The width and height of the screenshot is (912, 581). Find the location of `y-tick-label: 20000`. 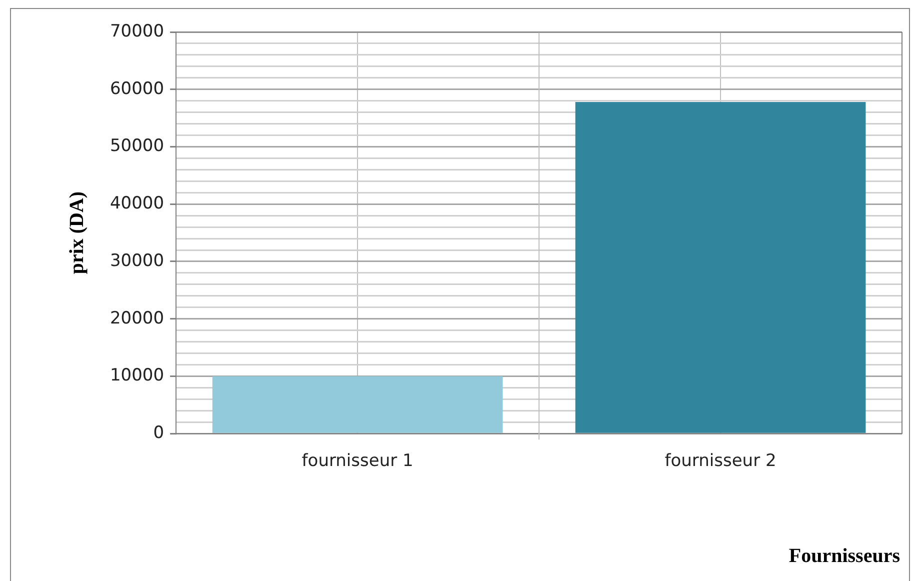

y-tick-label: 20000 is located at coordinates (137, 318).